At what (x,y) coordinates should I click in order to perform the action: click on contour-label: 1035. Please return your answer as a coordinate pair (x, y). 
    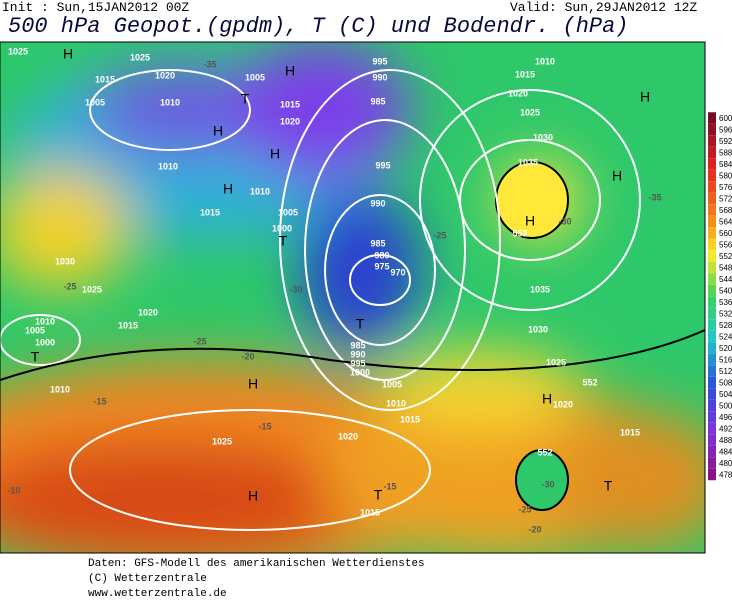
    Looking at the image, I should click on (540, 289).